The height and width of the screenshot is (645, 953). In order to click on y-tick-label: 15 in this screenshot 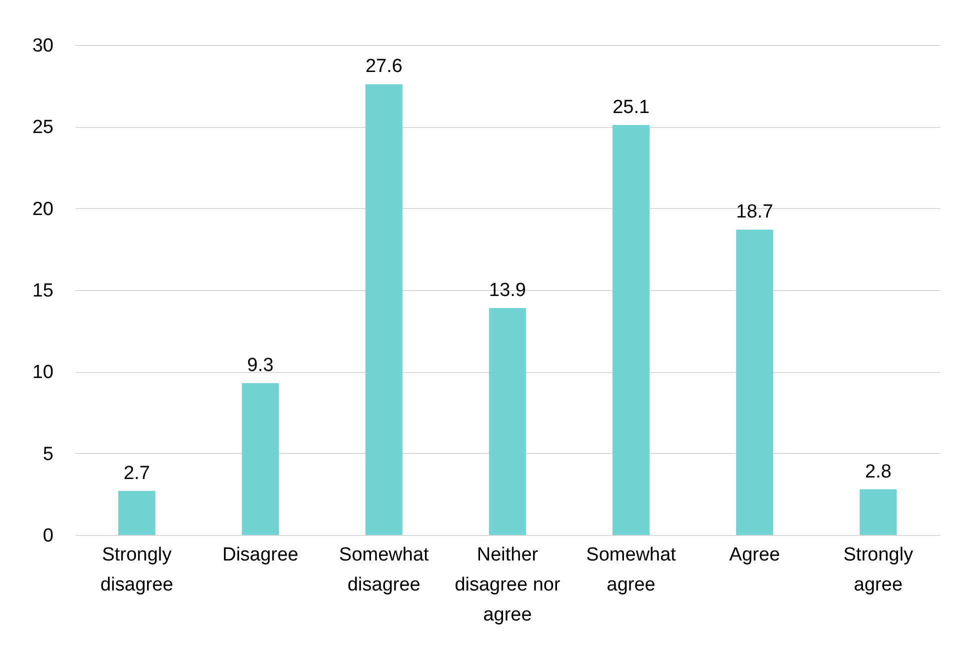, I will do `click(43, 291)`.